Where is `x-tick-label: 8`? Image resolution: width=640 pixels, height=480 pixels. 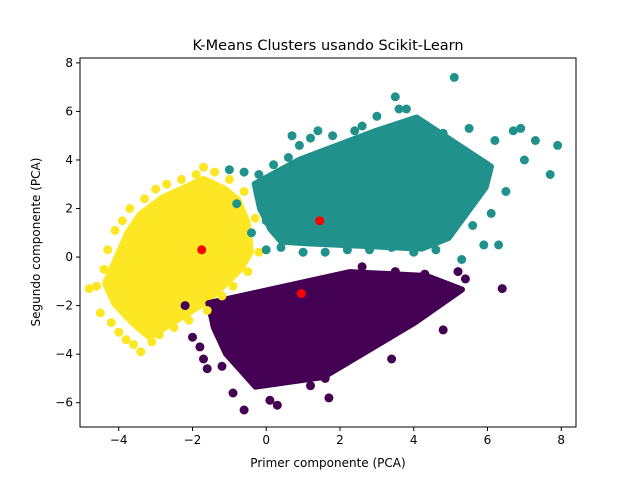 x-tick-label: 8 is located at coordinates (561, 440).